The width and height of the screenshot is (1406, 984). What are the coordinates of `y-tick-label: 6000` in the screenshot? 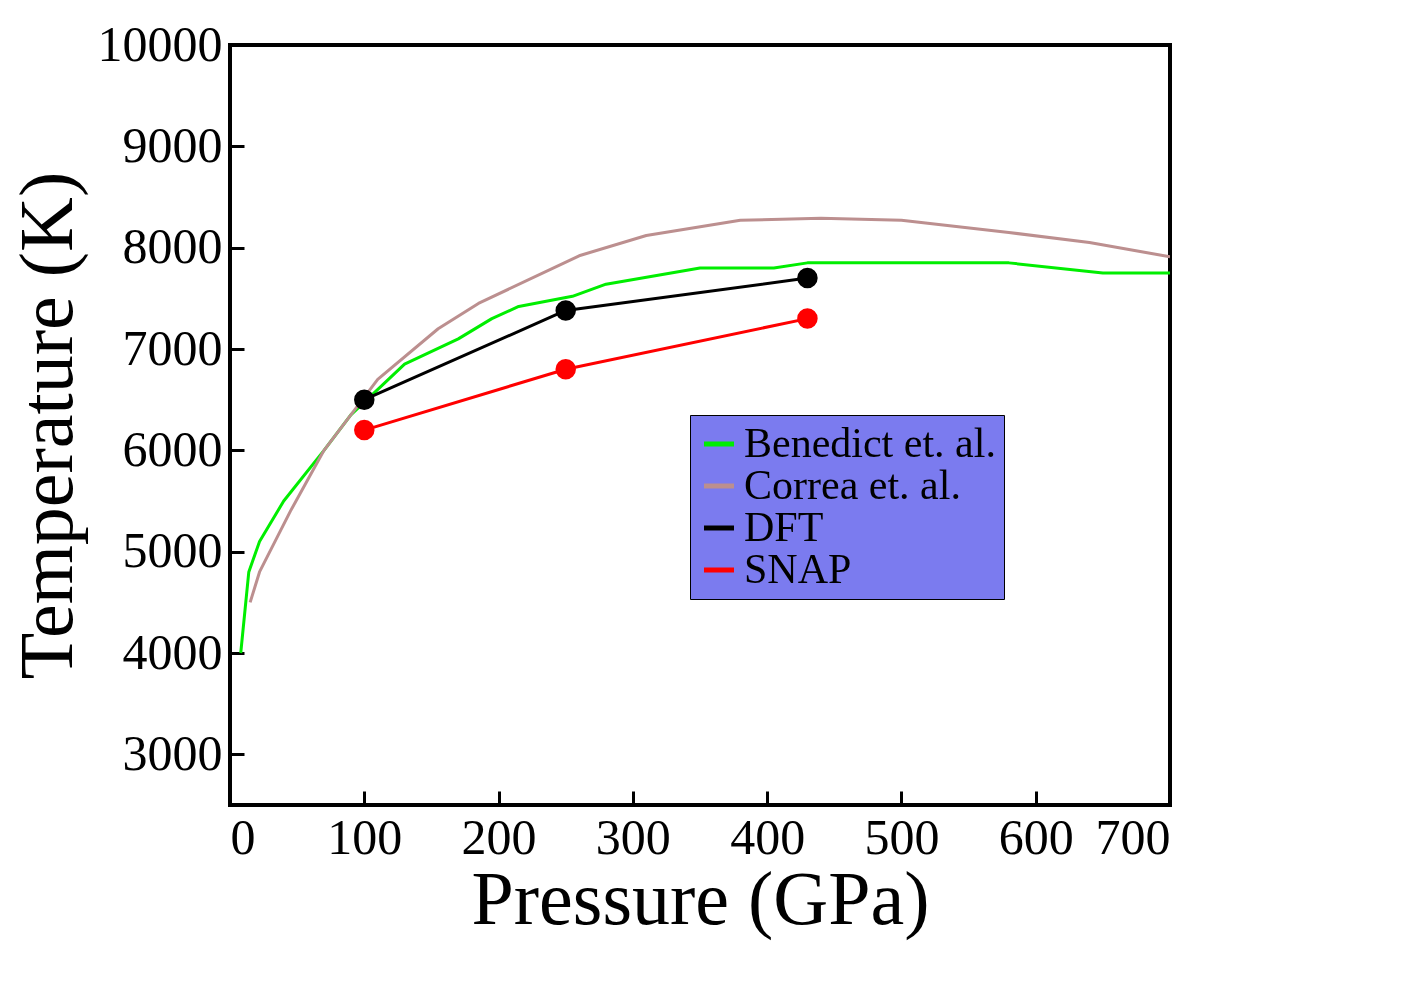 It's located at (172, 448).